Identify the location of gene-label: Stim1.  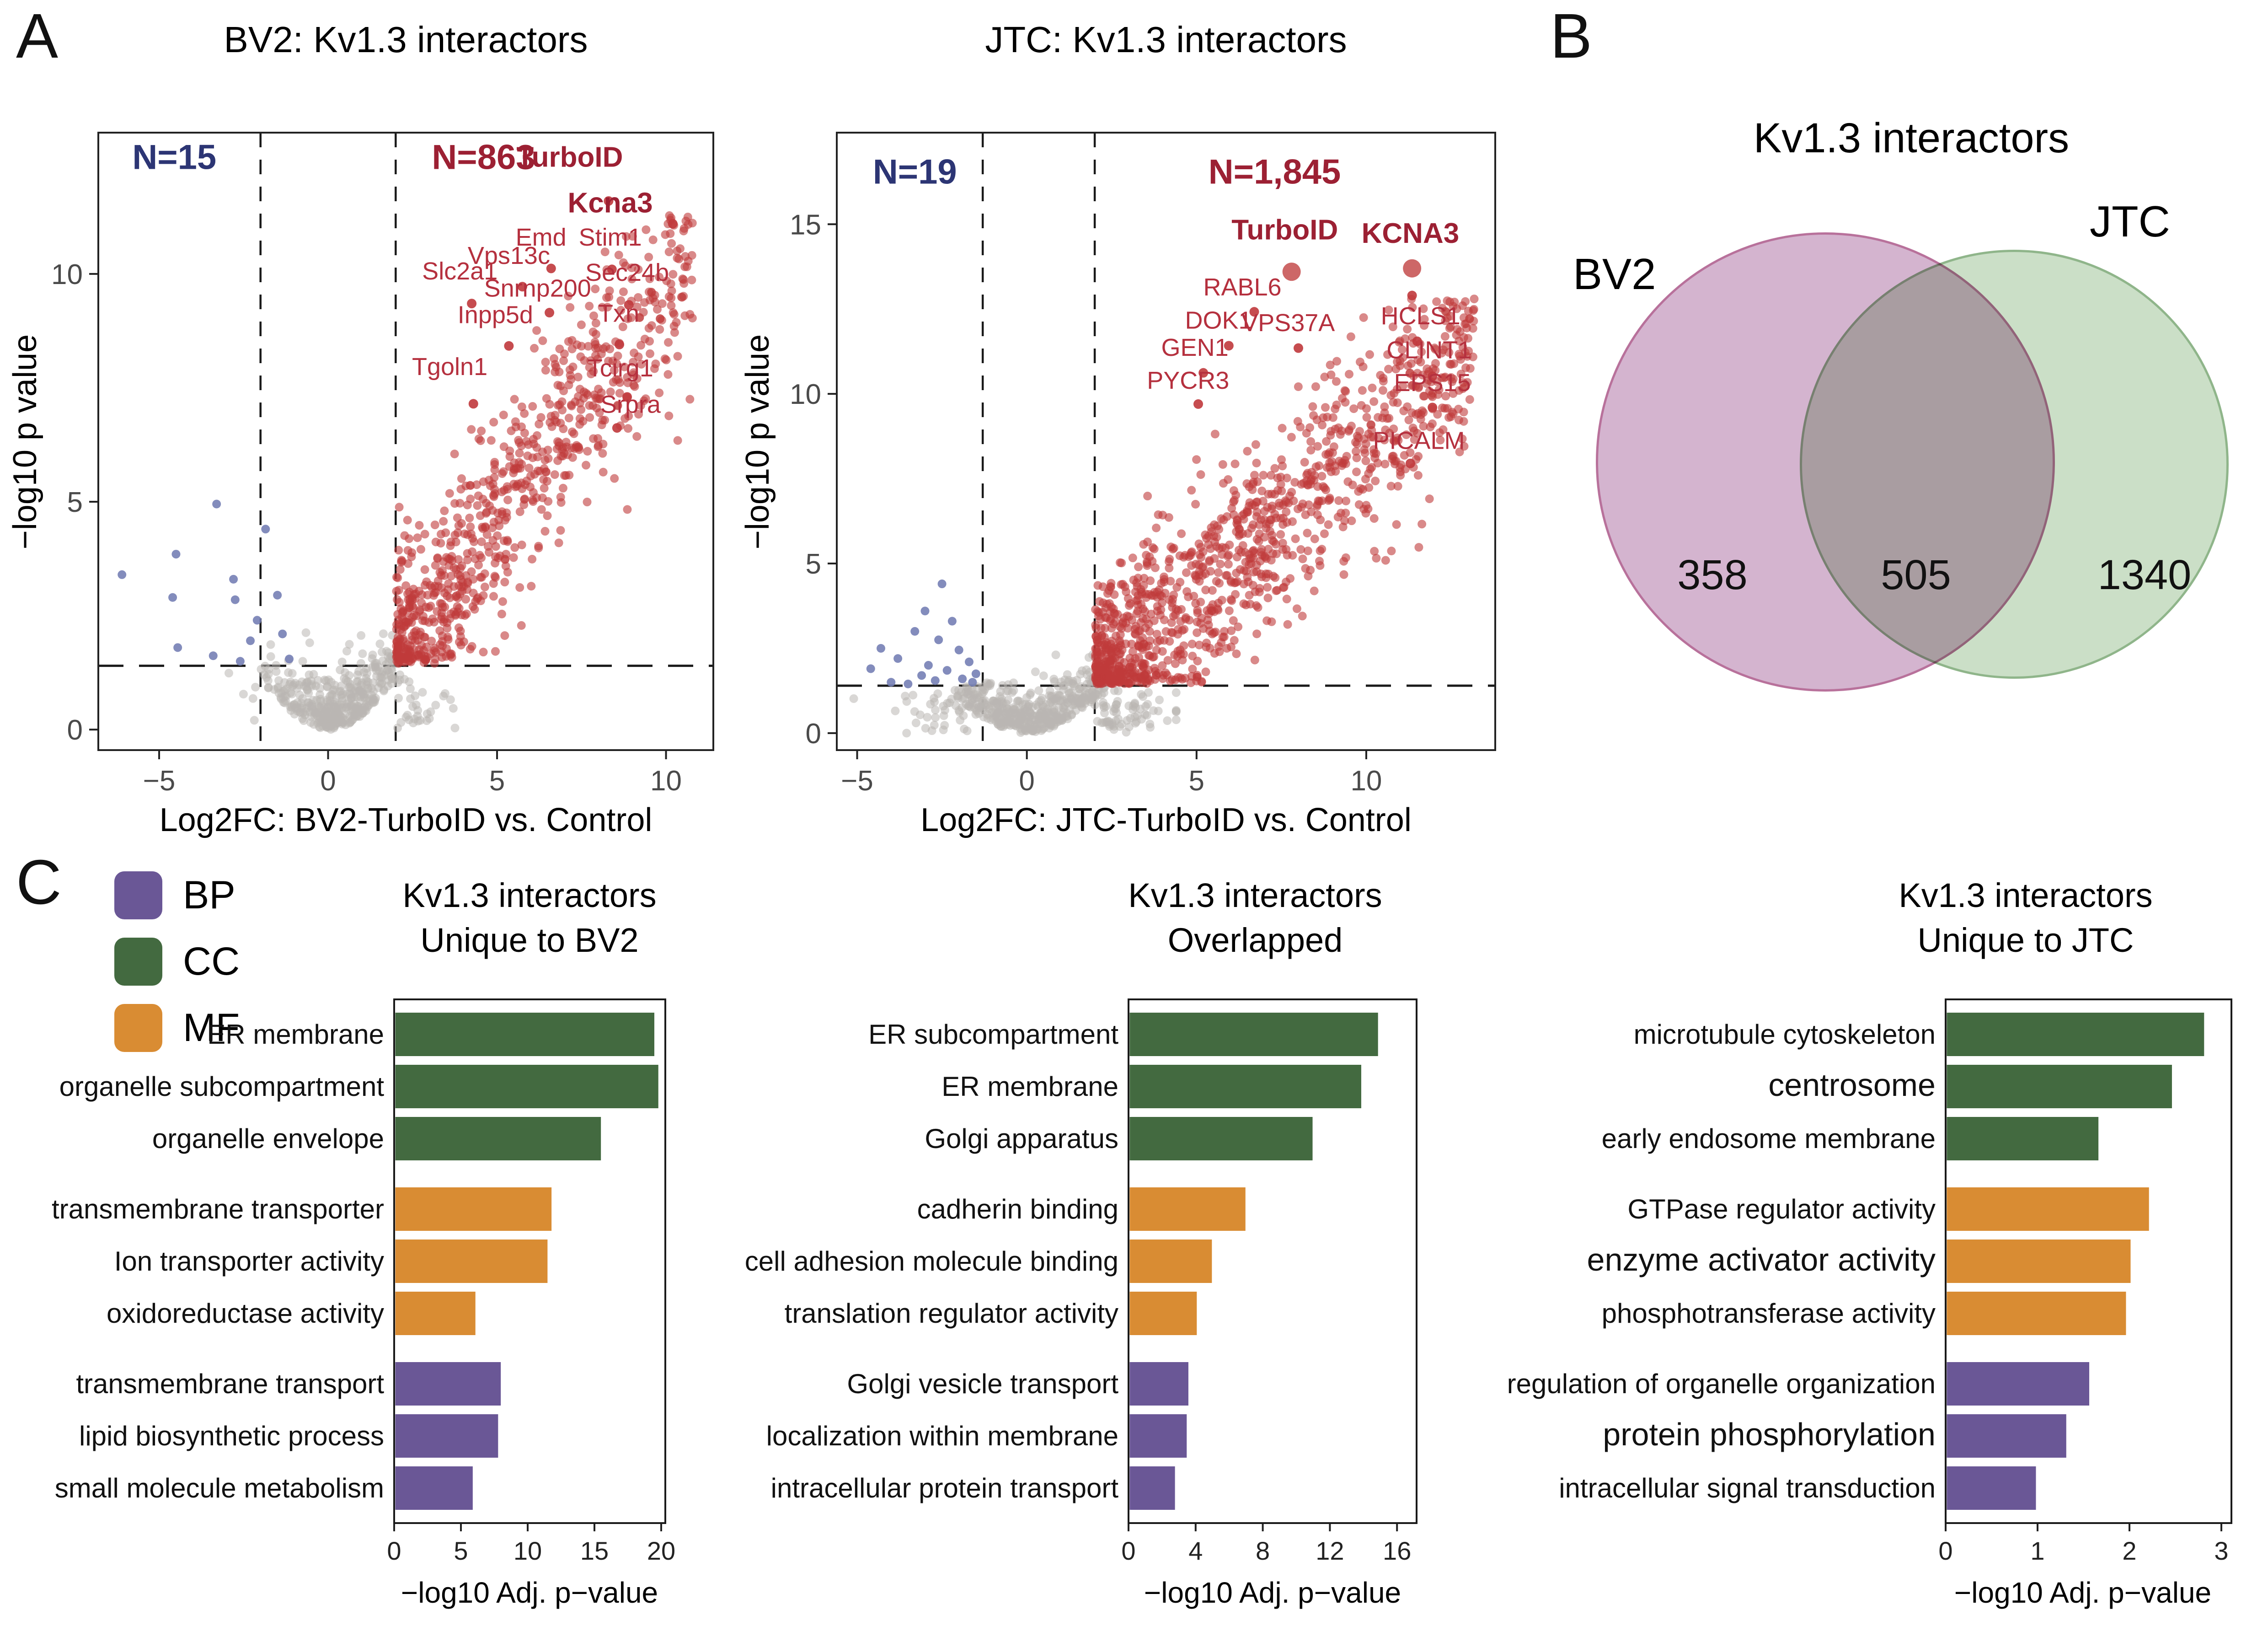
(610, 237).